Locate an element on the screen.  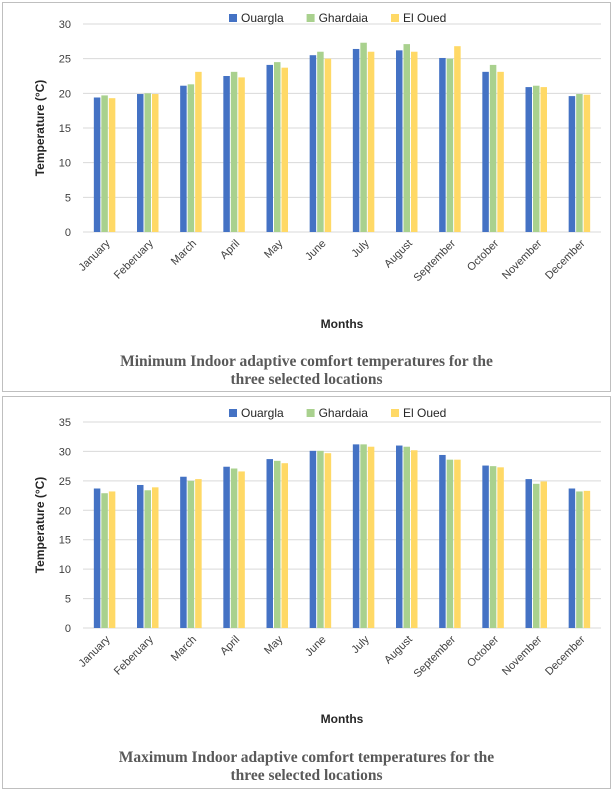
max-chart-bar-ouargla-march is located at coordinates (183, 552).